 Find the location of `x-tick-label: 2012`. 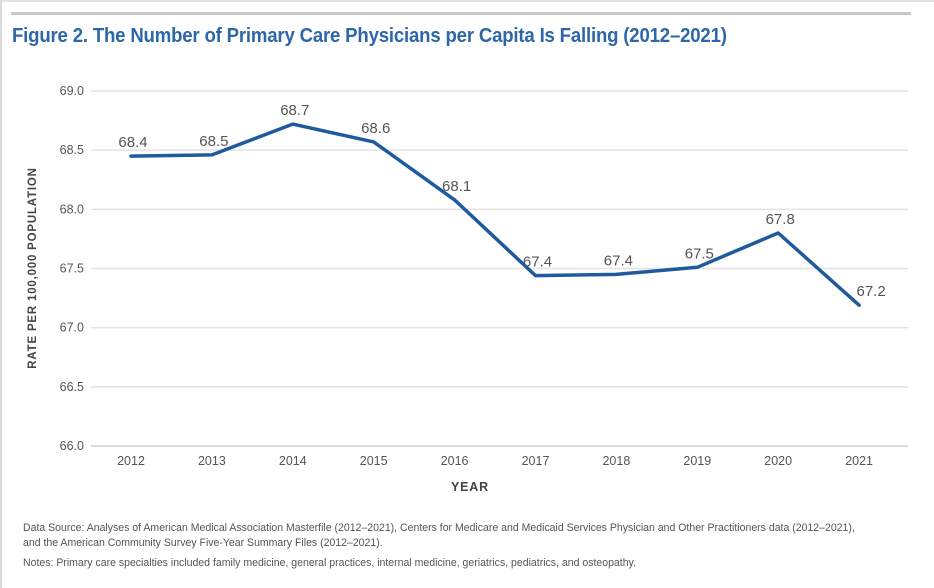

x-tick-label: 2012 is located at coordinates (131, 461).